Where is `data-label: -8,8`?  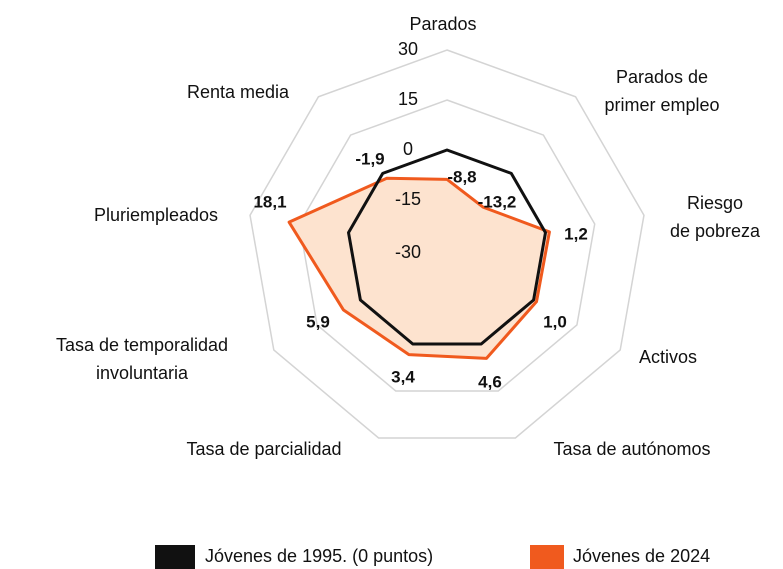 data-label: -8,8 is located at coordinates (461, 176).